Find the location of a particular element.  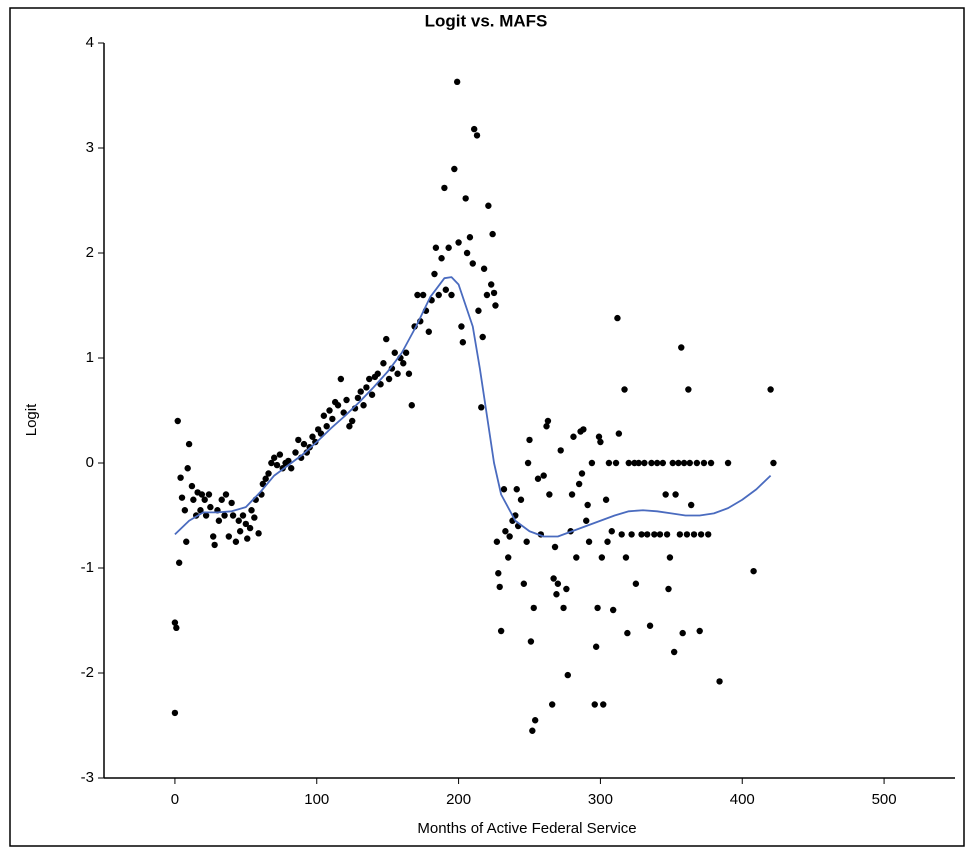

y-tick-label: 2 is located at coordinates (90, 252).